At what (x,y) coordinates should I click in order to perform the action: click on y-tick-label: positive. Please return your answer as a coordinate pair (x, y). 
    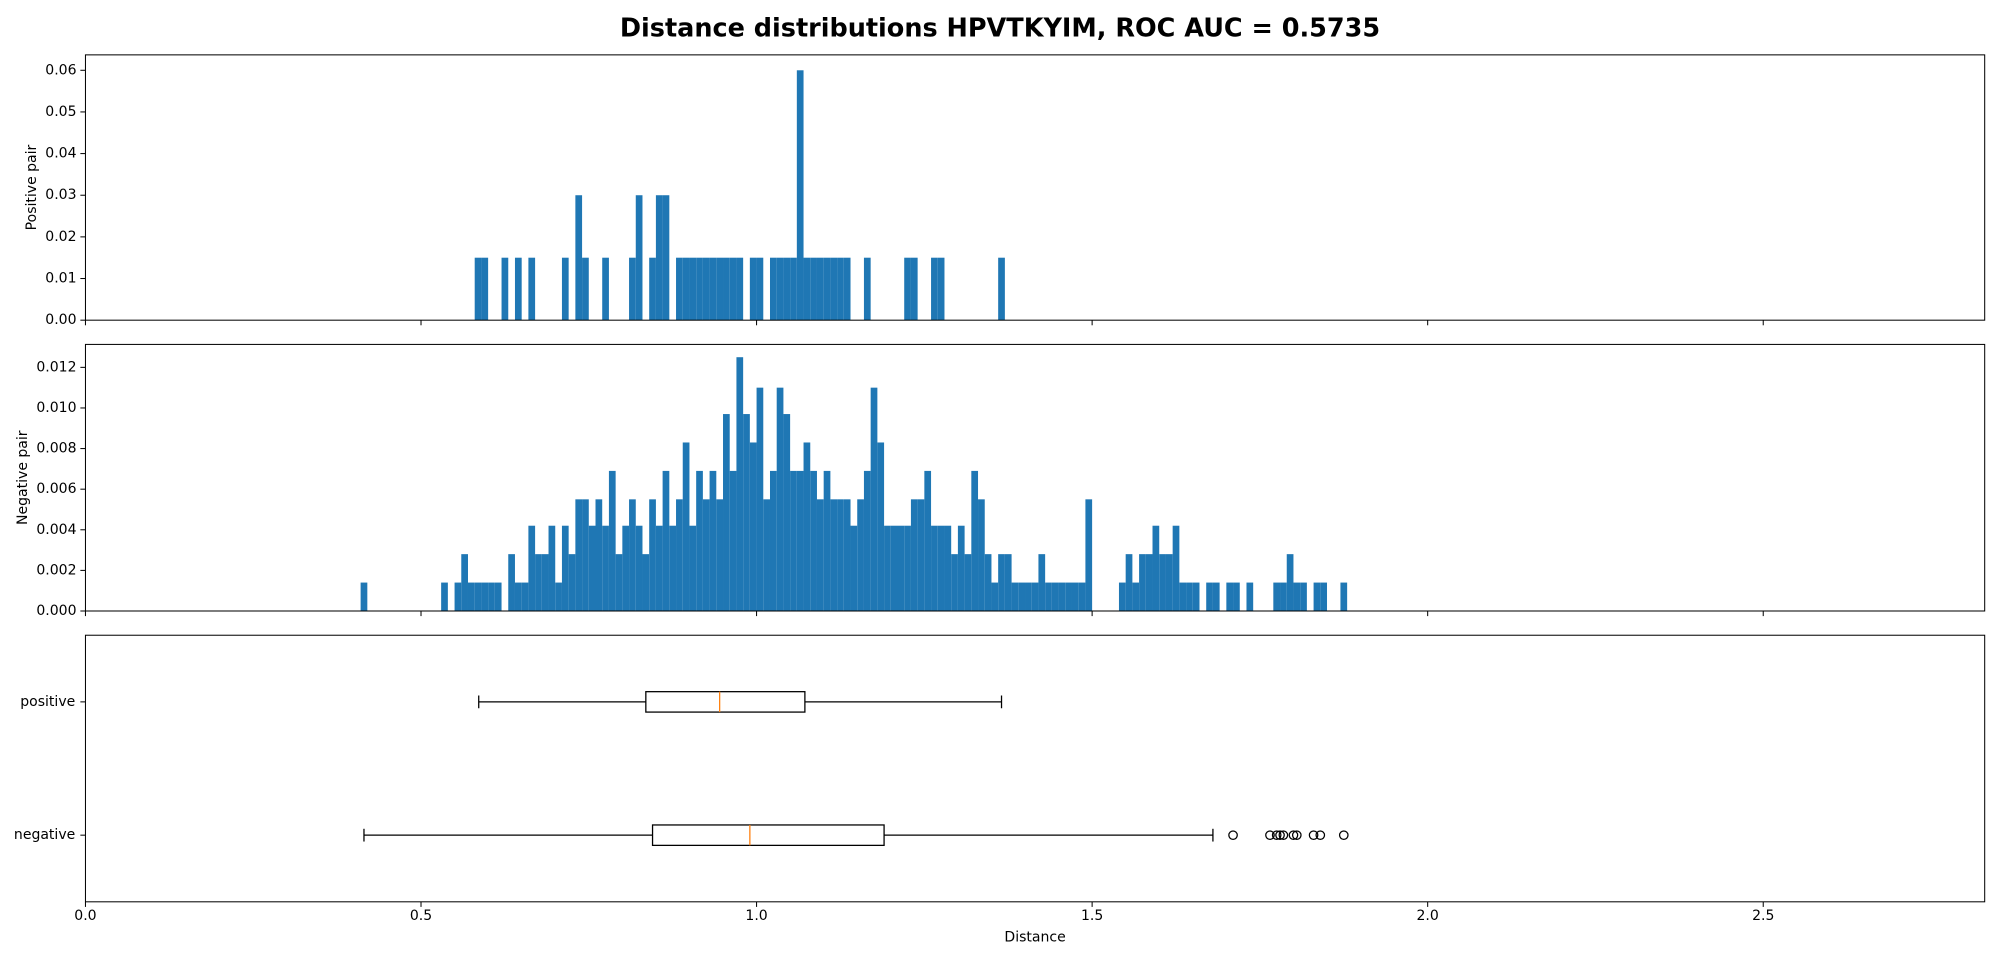
    Looking at the image, I should click on (47, 702).